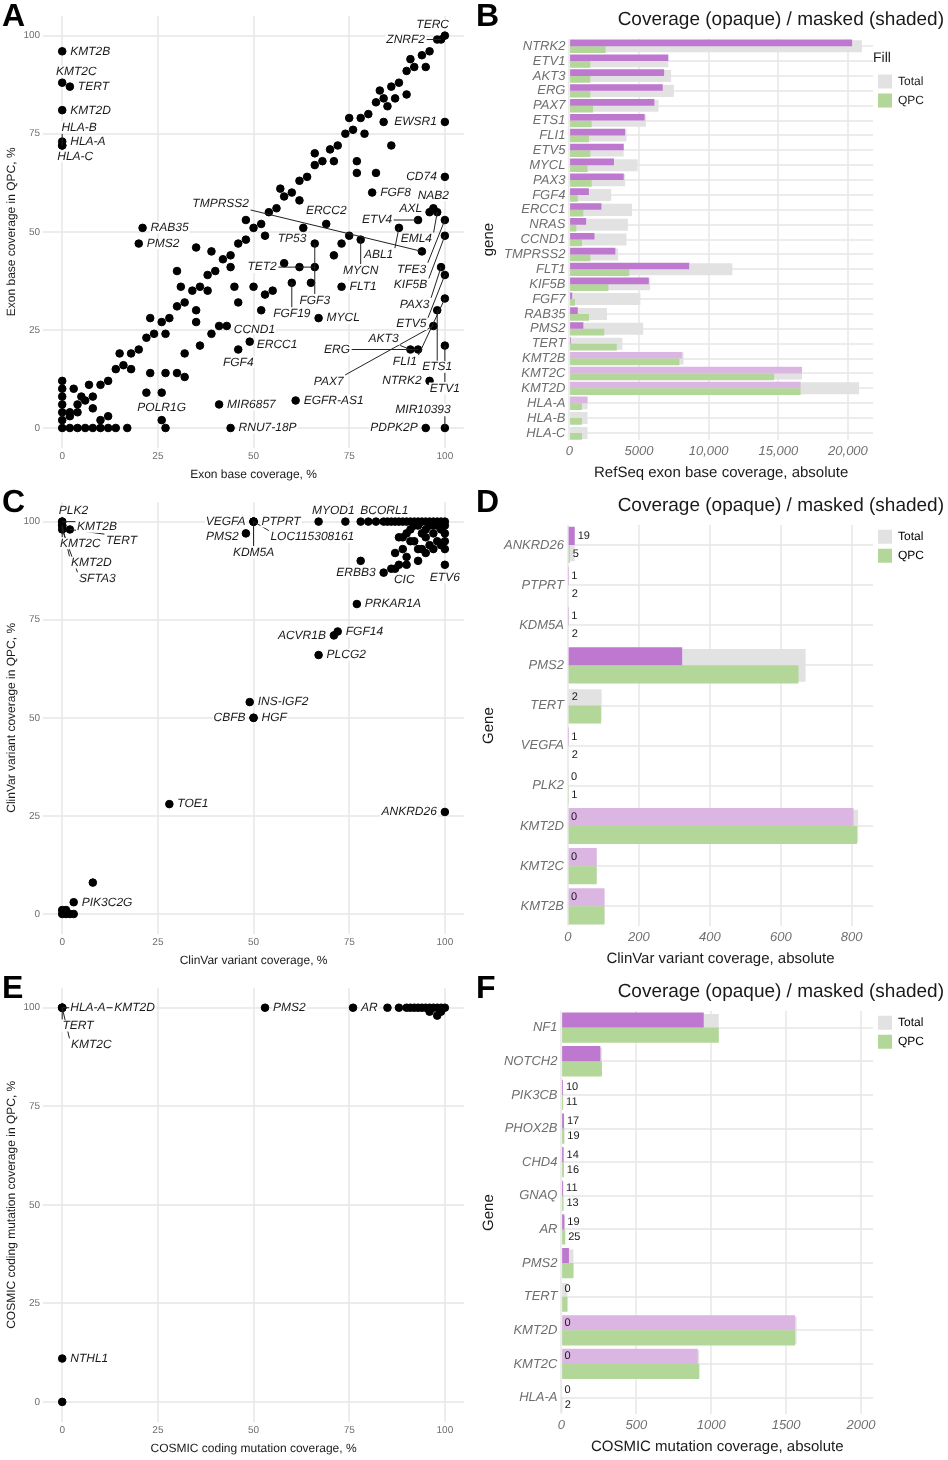 This screenshot has height=1460, width=948. What do you see at coordinates (488, 503) in the screenshot?
I see `text: D` at bounding box center [488, 503].